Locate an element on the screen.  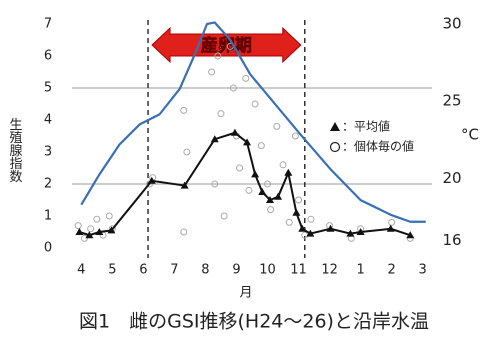
chart-title: 図1 雌のGSI推移(H24～26)と沿岸水温 is located at coordinates (254, 322).